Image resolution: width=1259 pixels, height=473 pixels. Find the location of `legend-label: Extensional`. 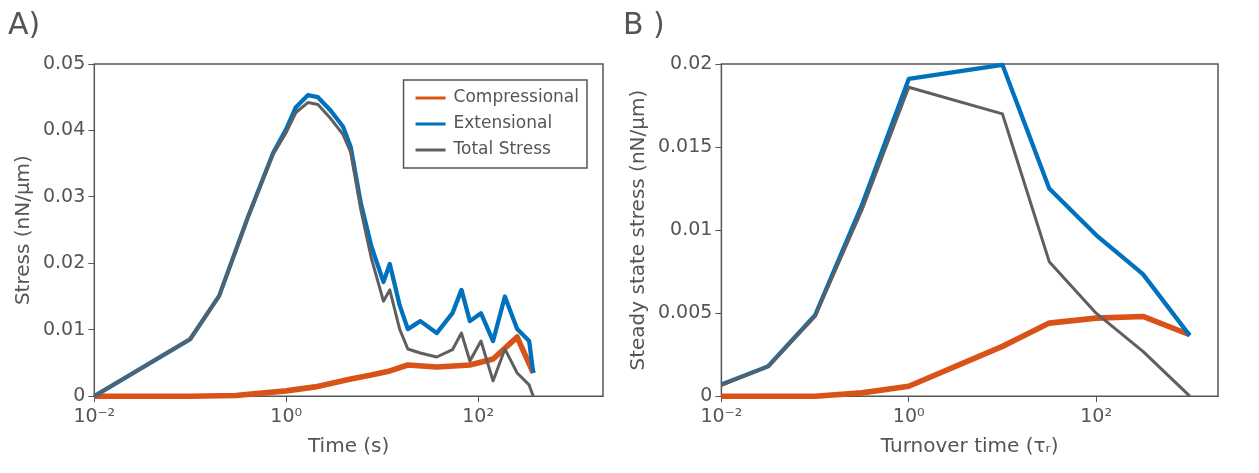

legend-label: Extensional is located at coordinates (503, 122).